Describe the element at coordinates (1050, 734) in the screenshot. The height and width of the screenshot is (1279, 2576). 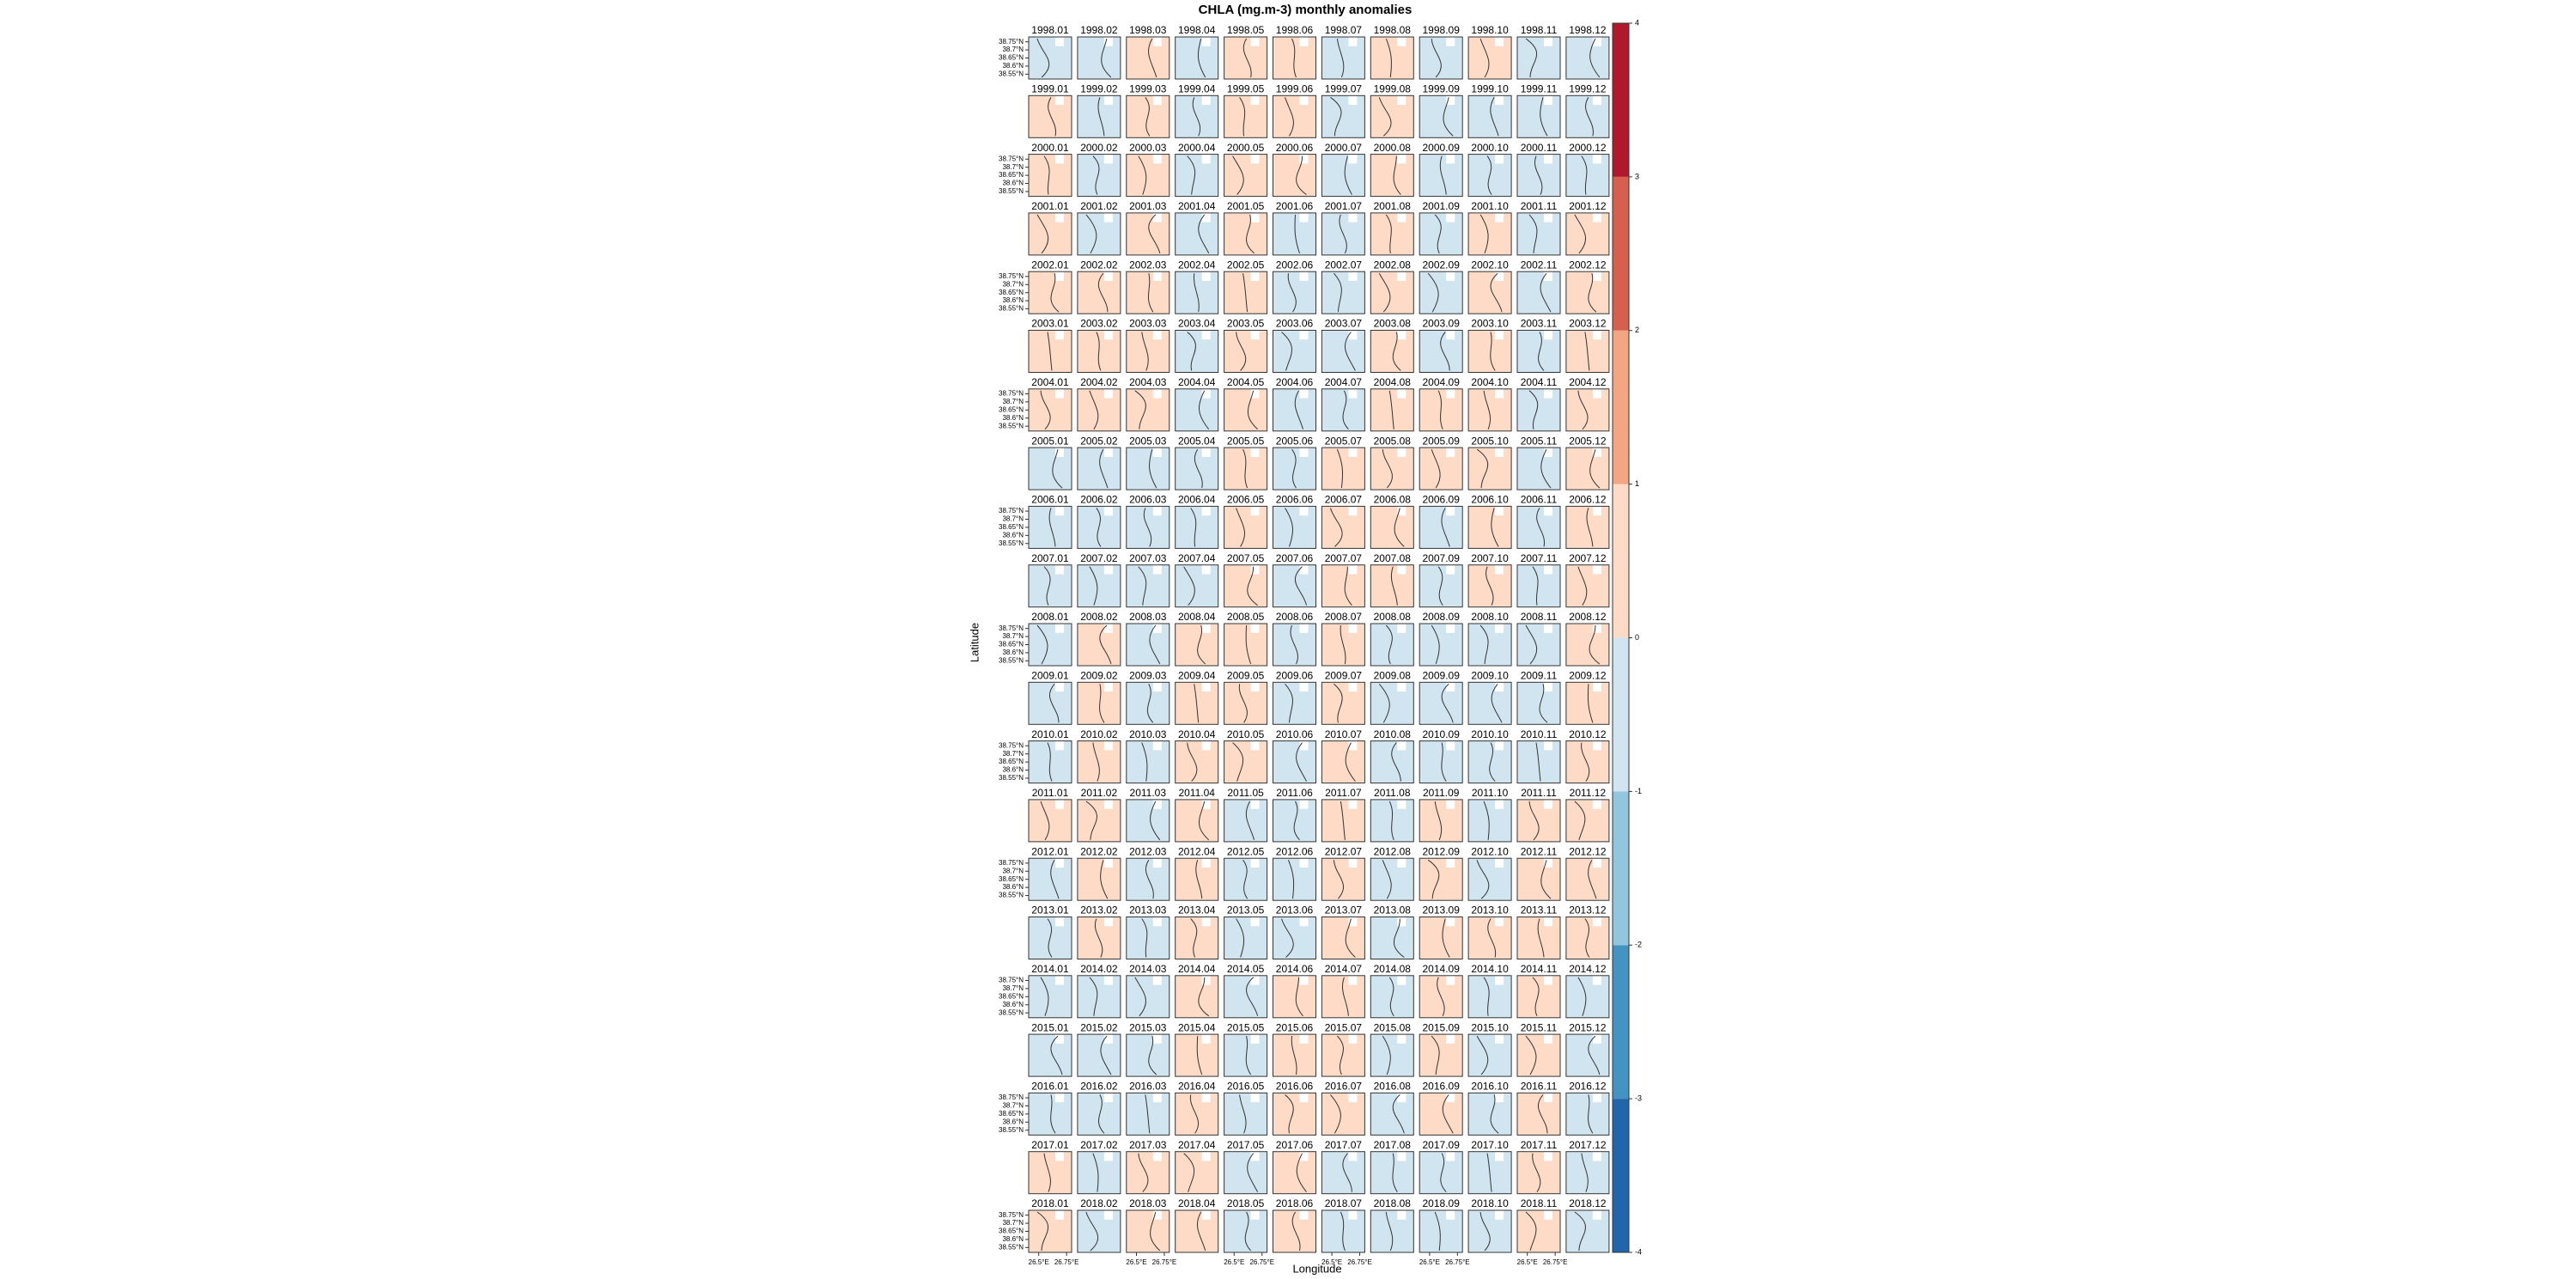
I see `panel-label: 2010.01` at that location.